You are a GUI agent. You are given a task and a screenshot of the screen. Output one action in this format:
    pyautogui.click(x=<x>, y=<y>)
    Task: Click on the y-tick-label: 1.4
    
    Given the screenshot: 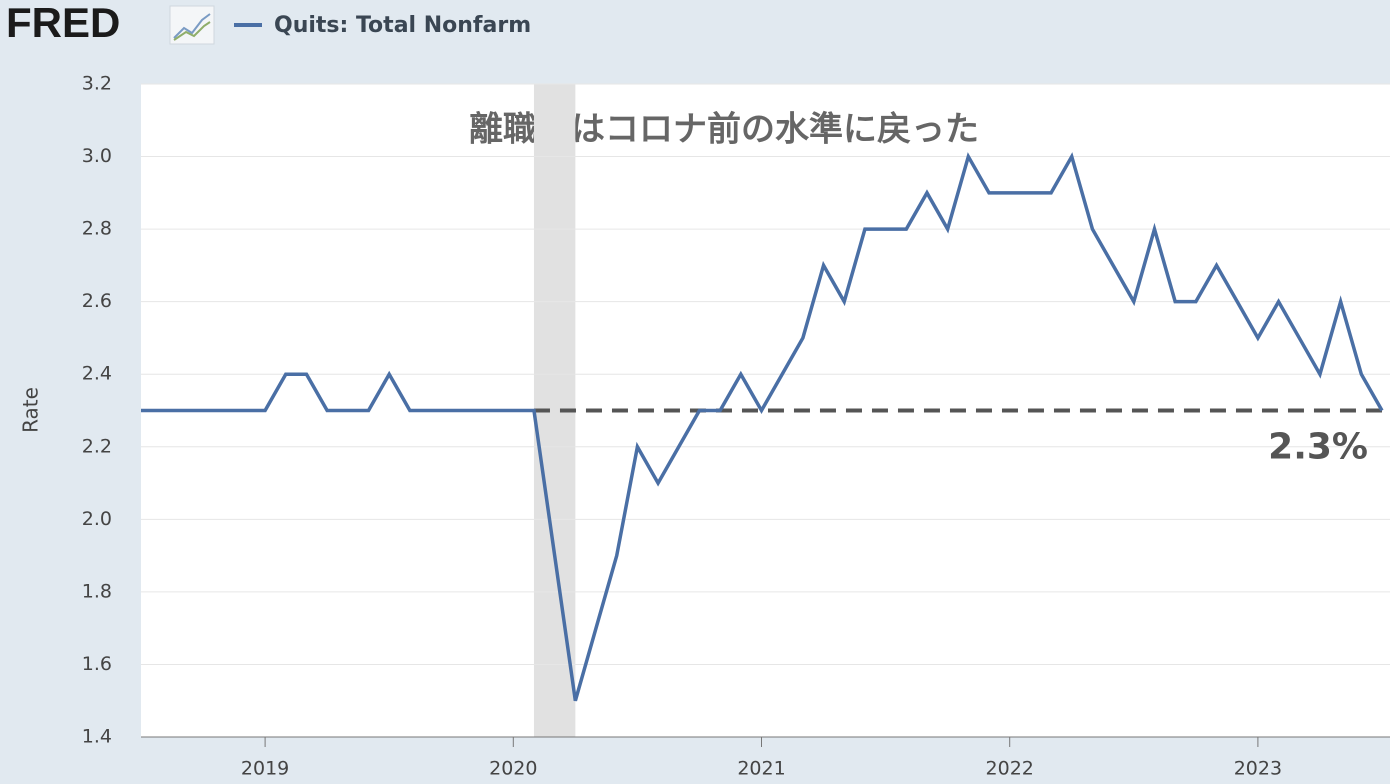 What is the action you would take?
    pyautogui.click(x=97, y=737)
    